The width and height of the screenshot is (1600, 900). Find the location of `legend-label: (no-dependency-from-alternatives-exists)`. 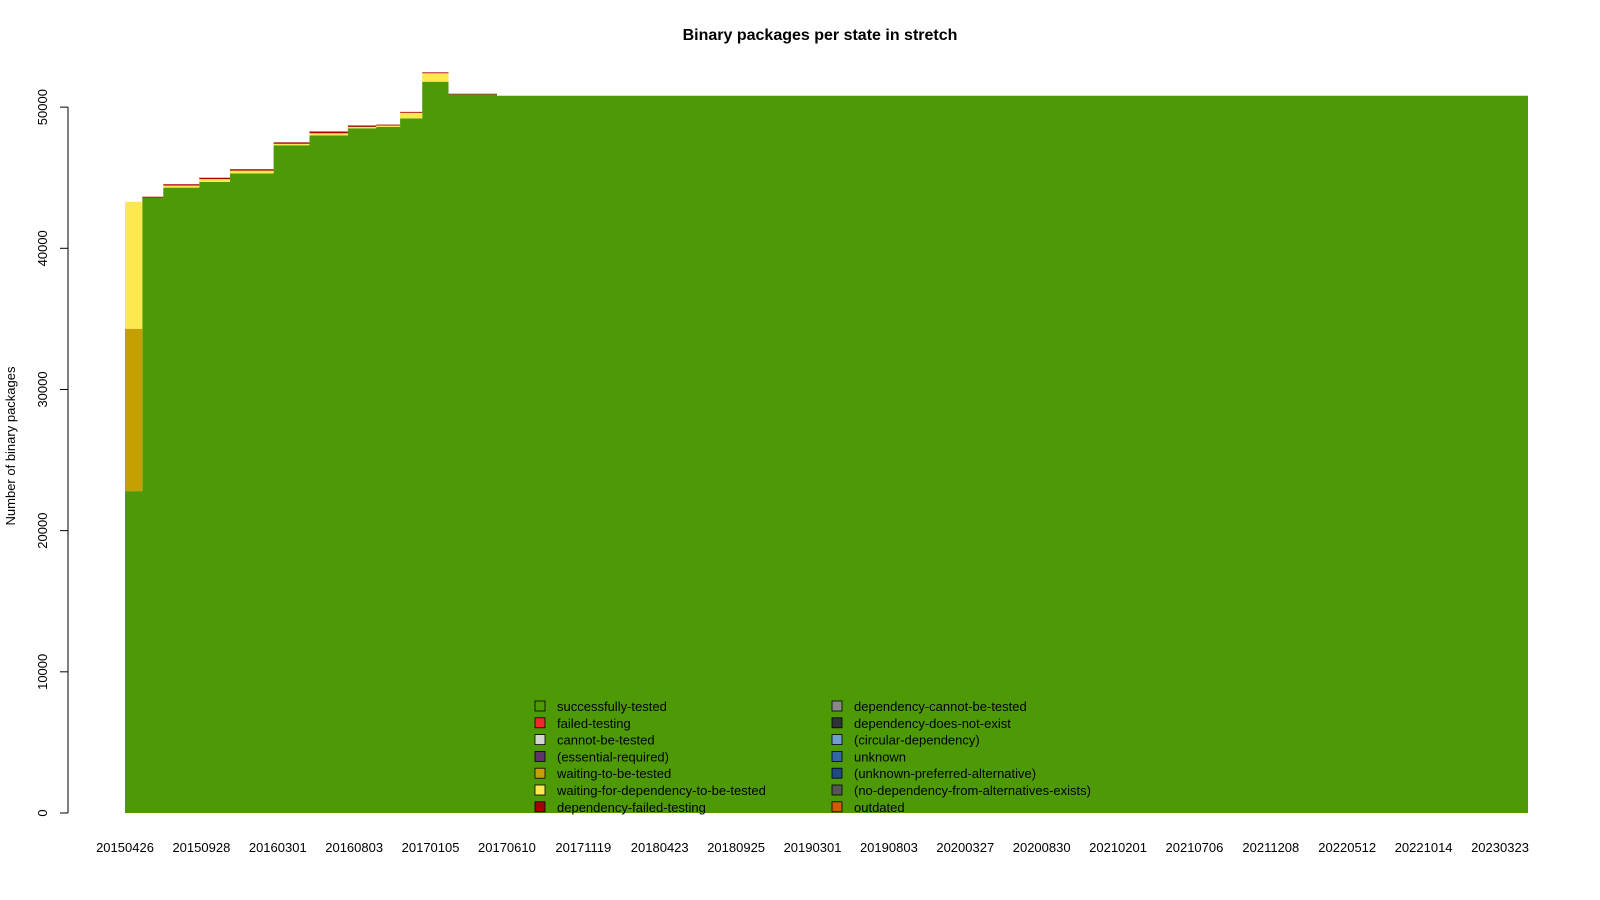

legend-label: (no-dependency-from-alternatives-exists) is located at coordinates (972, 790).